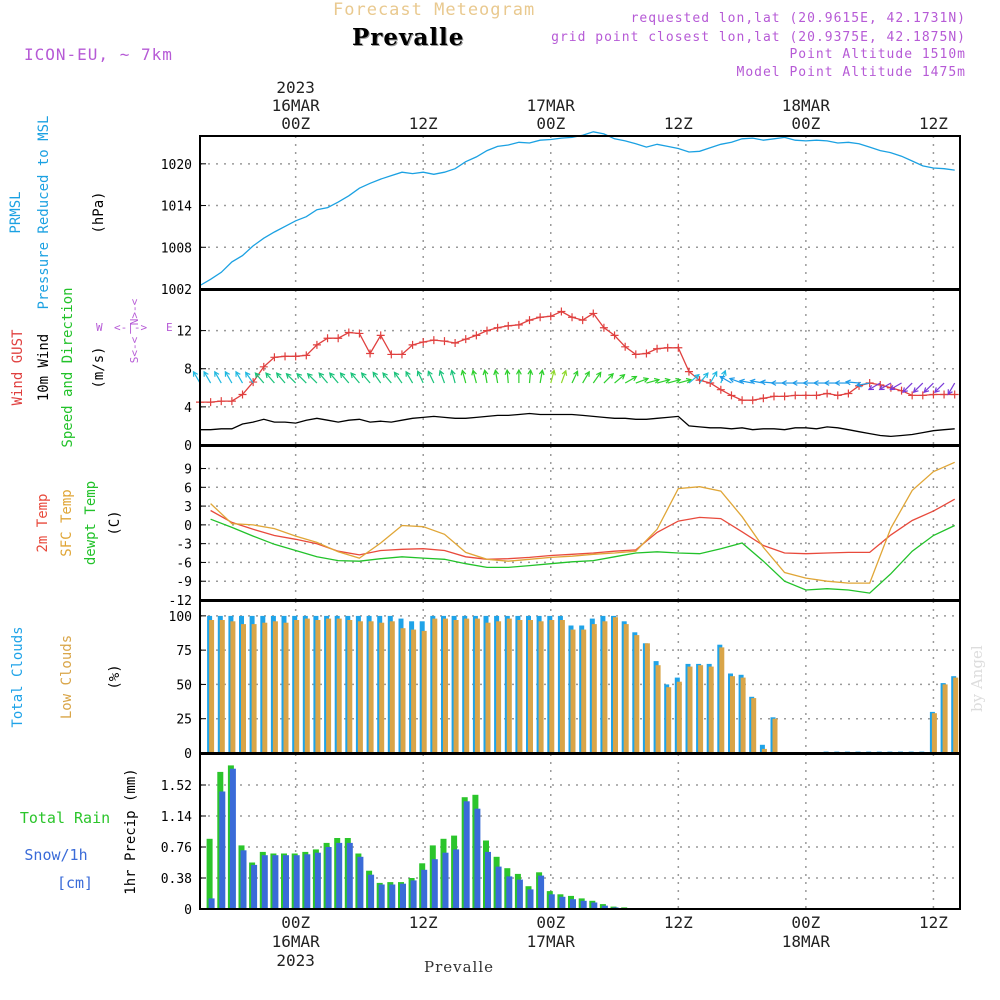  What do you see at coordinates (408, 37) in the screenshot?
I see `station-name: Prevalle` at bounding box center [408, 37].